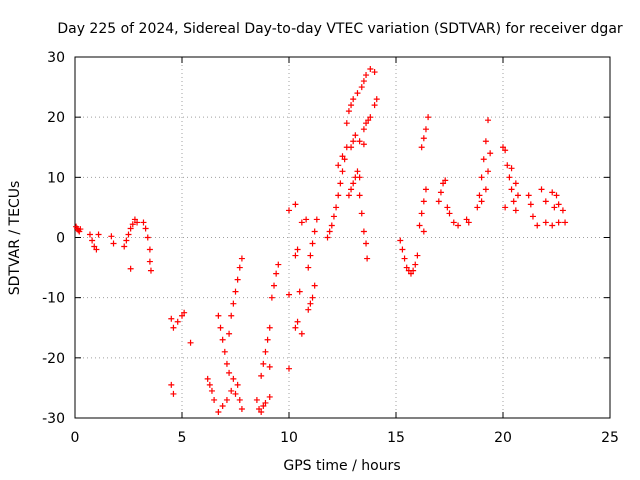  I want to click on x-tick-label: 20, so click(503, 438).